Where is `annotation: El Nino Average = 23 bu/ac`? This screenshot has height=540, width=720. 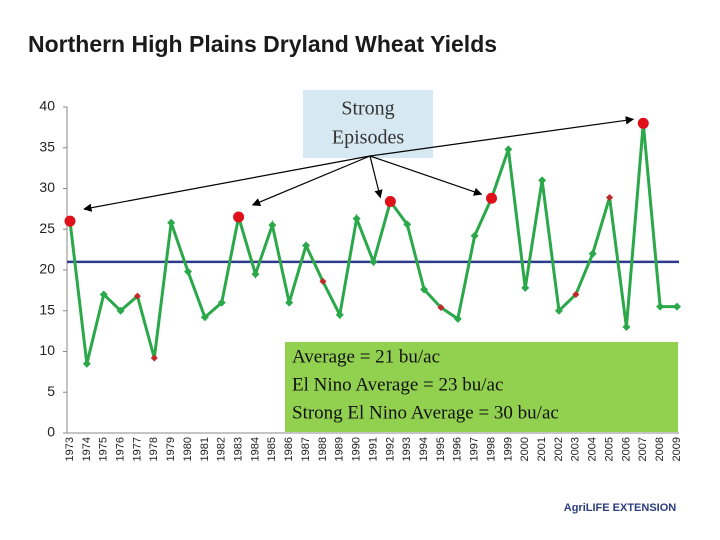
annotation: El Nino Average = 23 bu/ac is located at coordinates (397, 384).